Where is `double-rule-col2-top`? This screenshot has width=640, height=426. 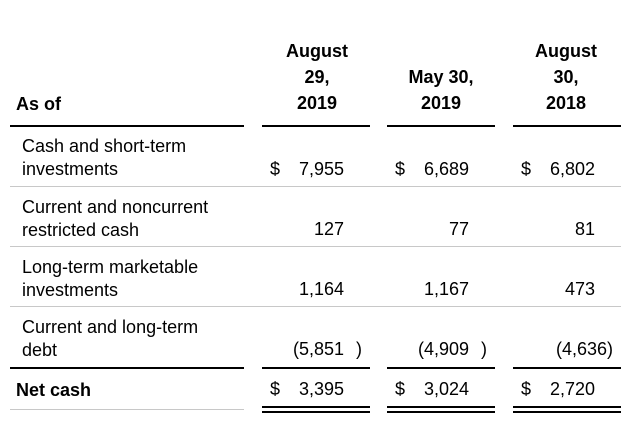 double-rule-col2-top is located at coordinates (441, 407).